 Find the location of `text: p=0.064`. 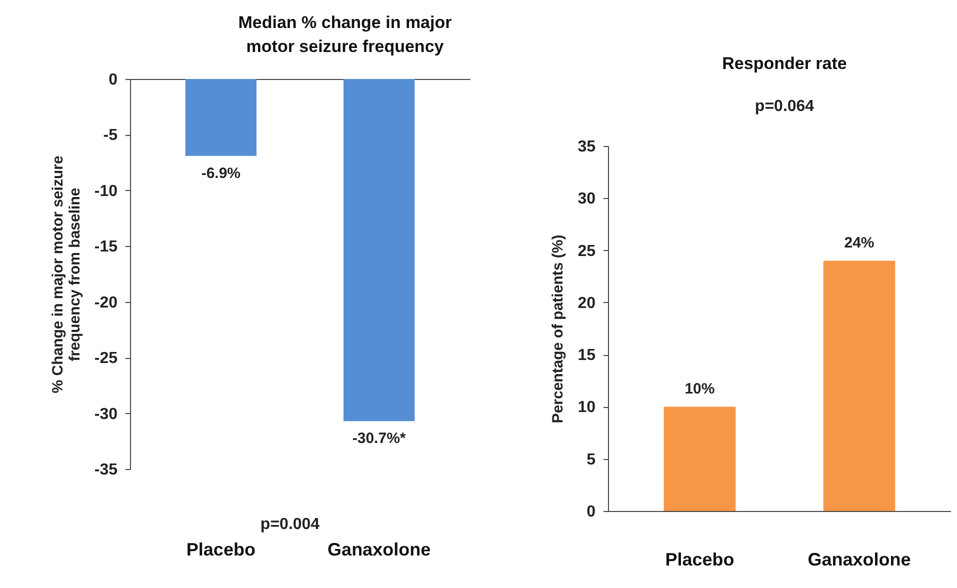

text: p=0.064 is located at coordinates (784, 106).